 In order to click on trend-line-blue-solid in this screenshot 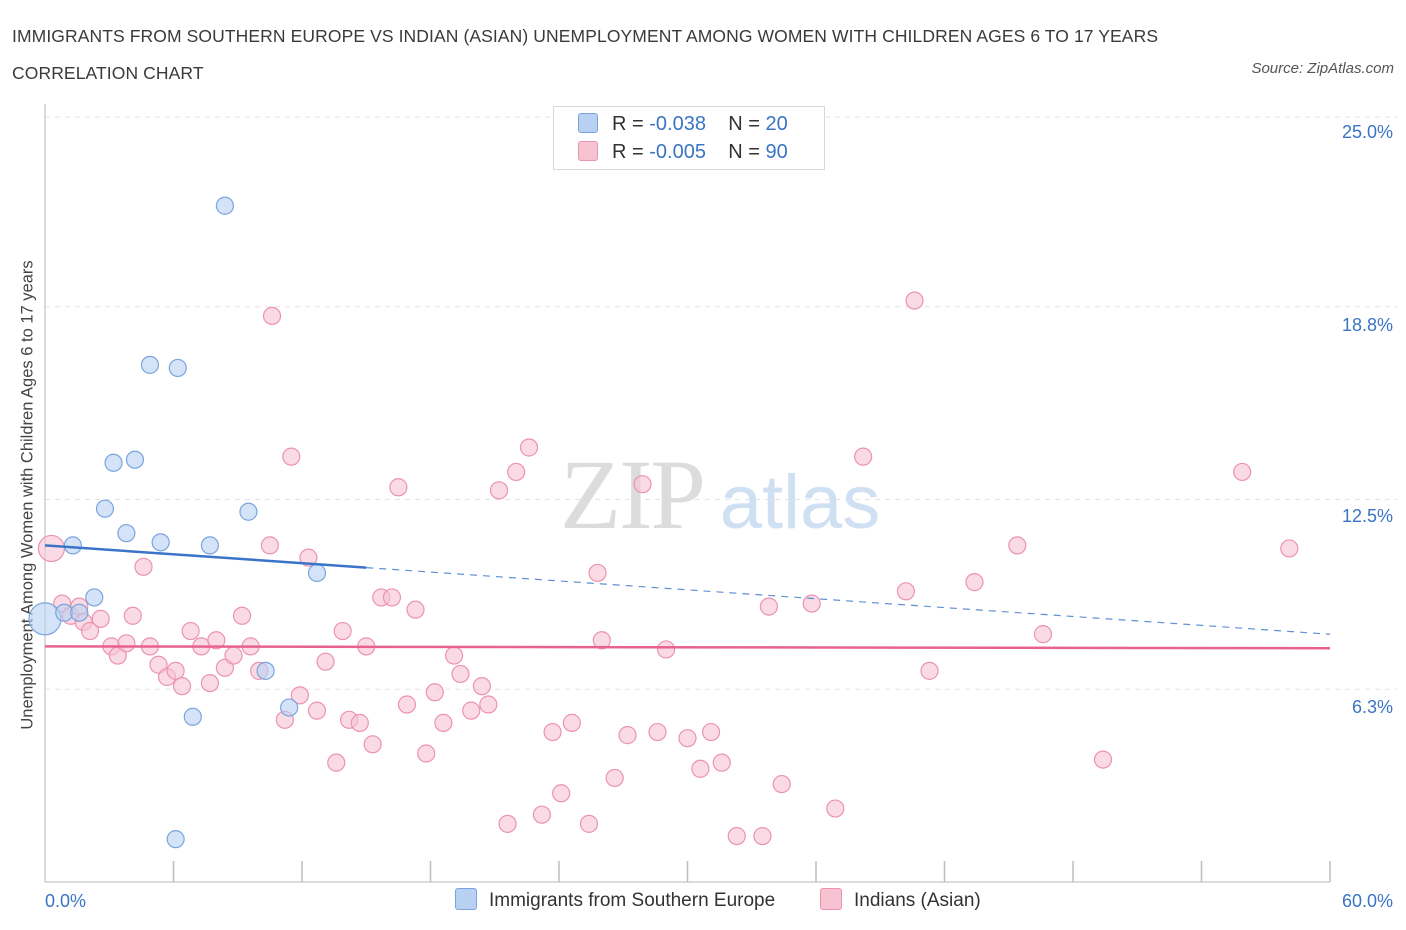, I will do `click(205, 556)`.